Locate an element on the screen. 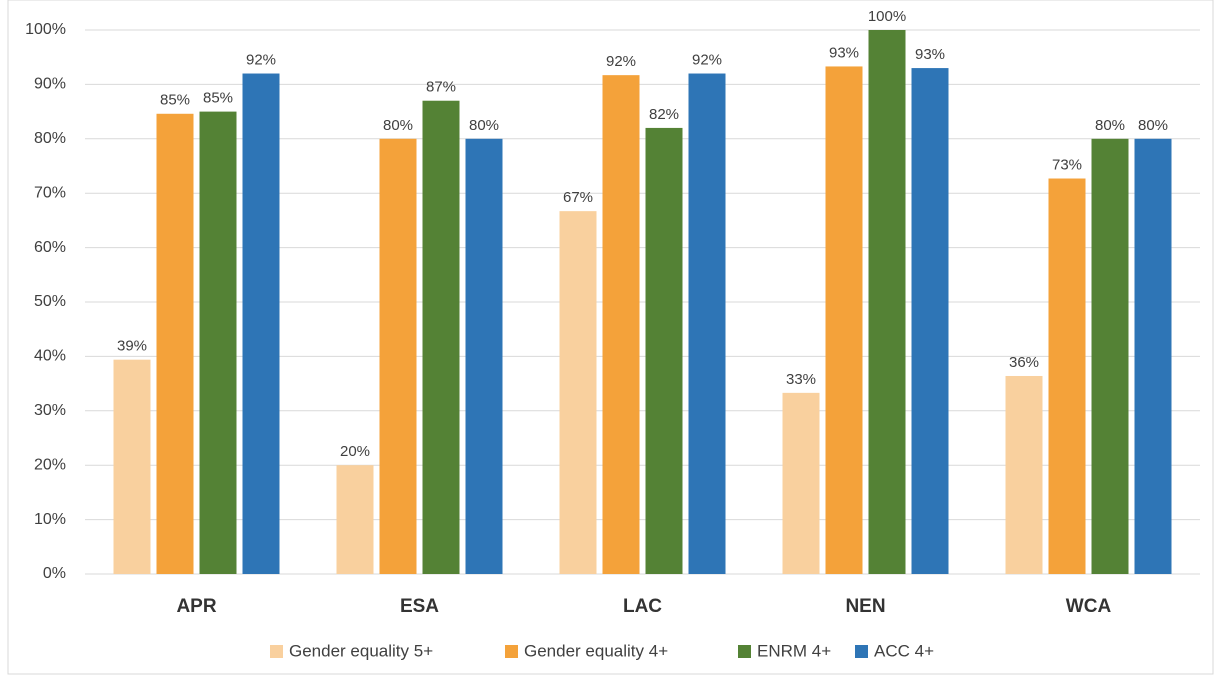 The width and height of the screenshot is (1214, 675). y-tick-label: 20% is located at coordinates (50, 464).